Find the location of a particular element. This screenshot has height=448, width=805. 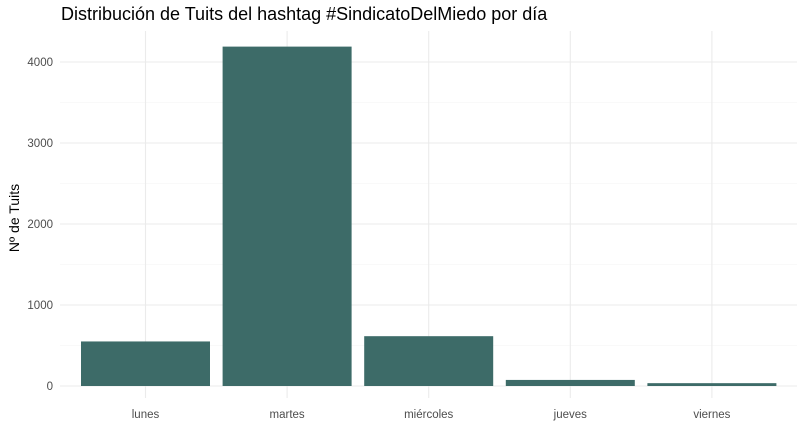

y-tick-label: 0 is located at coordinates (50, 387).